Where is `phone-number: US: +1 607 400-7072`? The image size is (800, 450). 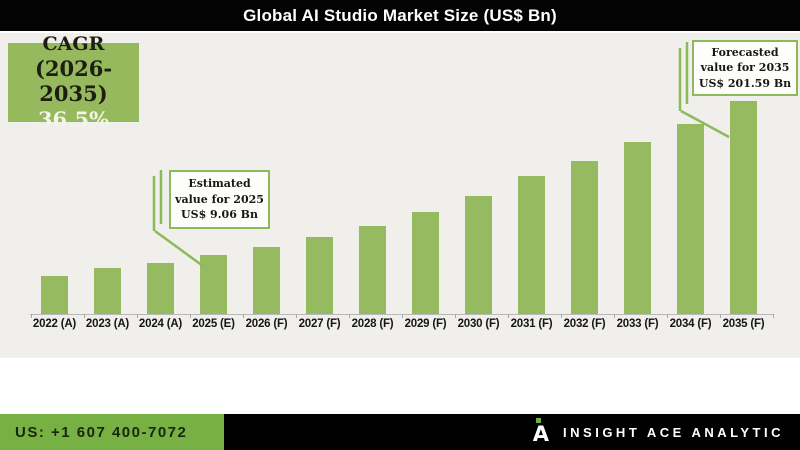
phone-number: US: +1 607 400-7072 is located at coordinates (101, 432).